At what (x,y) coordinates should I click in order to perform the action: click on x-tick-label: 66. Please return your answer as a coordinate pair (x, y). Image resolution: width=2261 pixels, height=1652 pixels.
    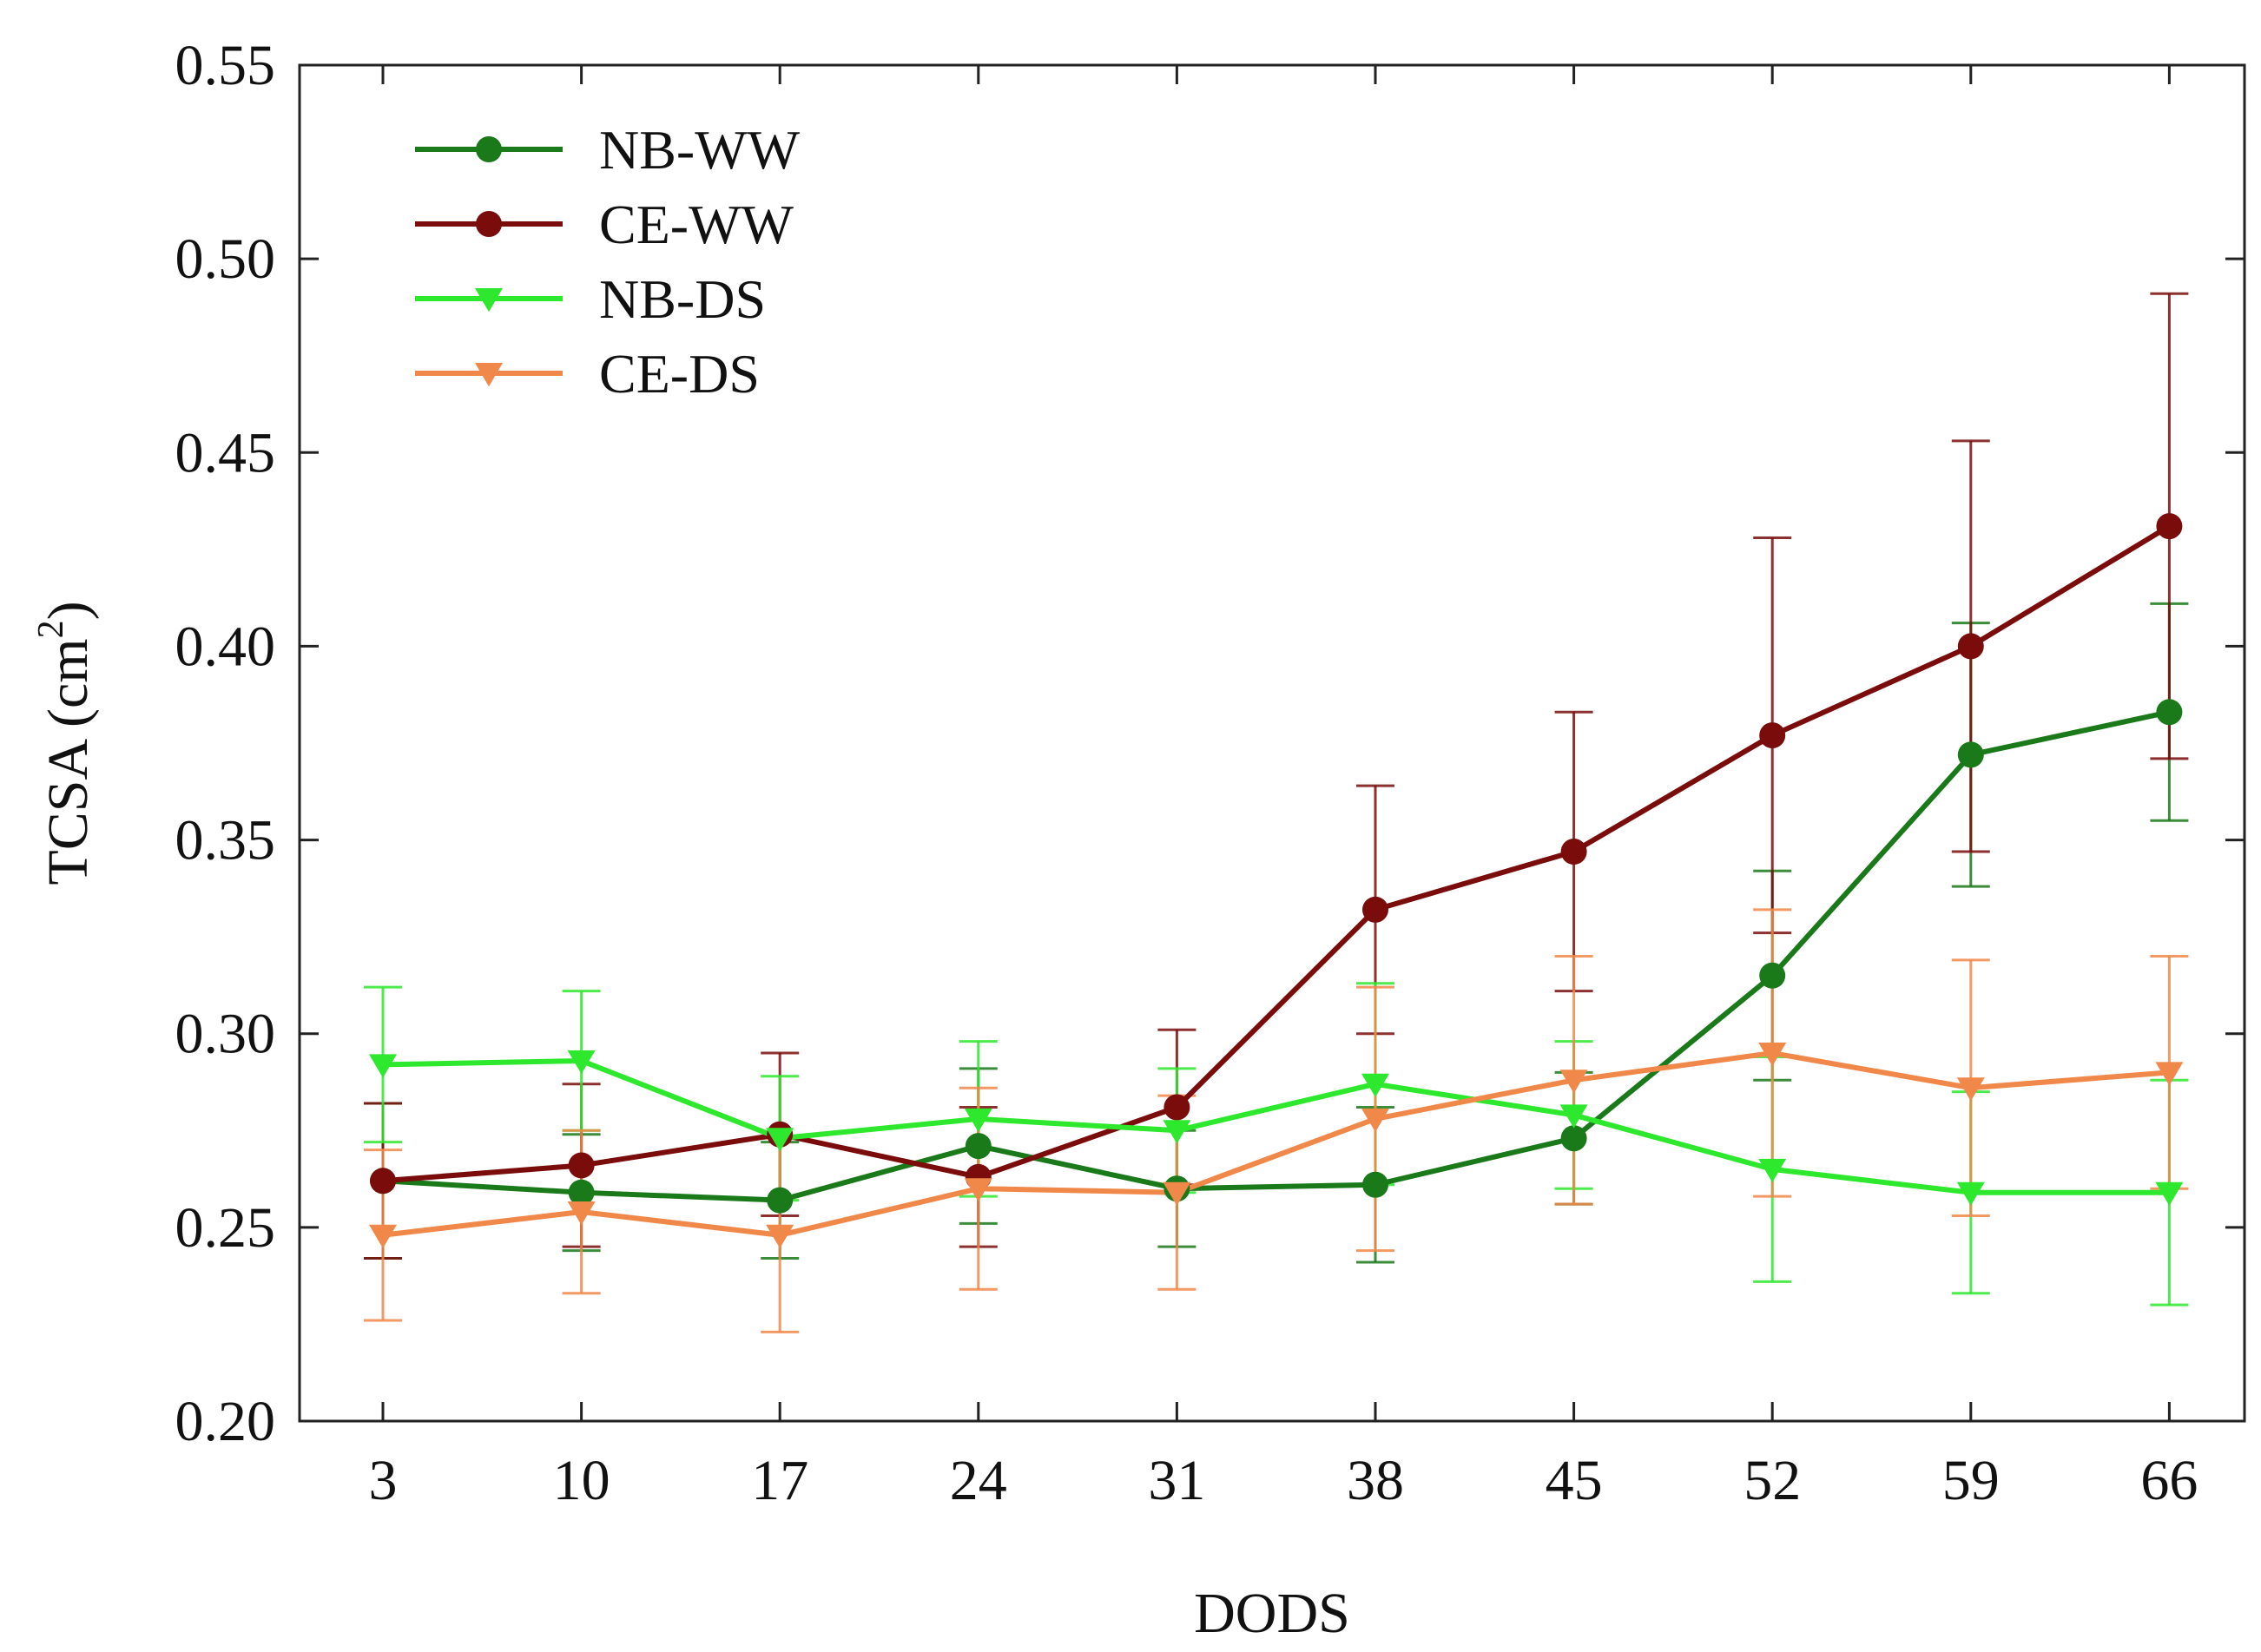
    Looking at the image, I should click on (2169, 1480).